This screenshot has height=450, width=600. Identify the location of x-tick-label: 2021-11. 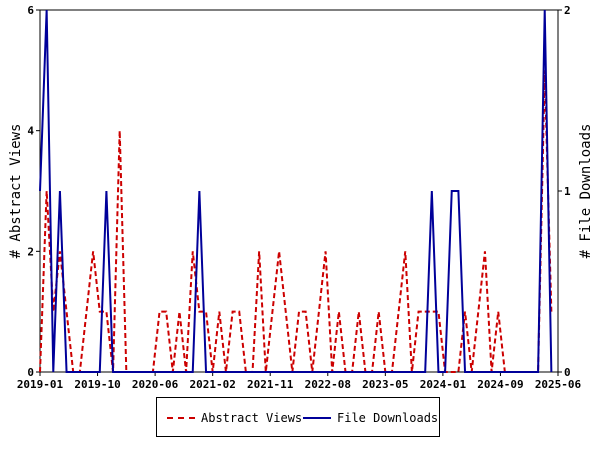
(270, 384).